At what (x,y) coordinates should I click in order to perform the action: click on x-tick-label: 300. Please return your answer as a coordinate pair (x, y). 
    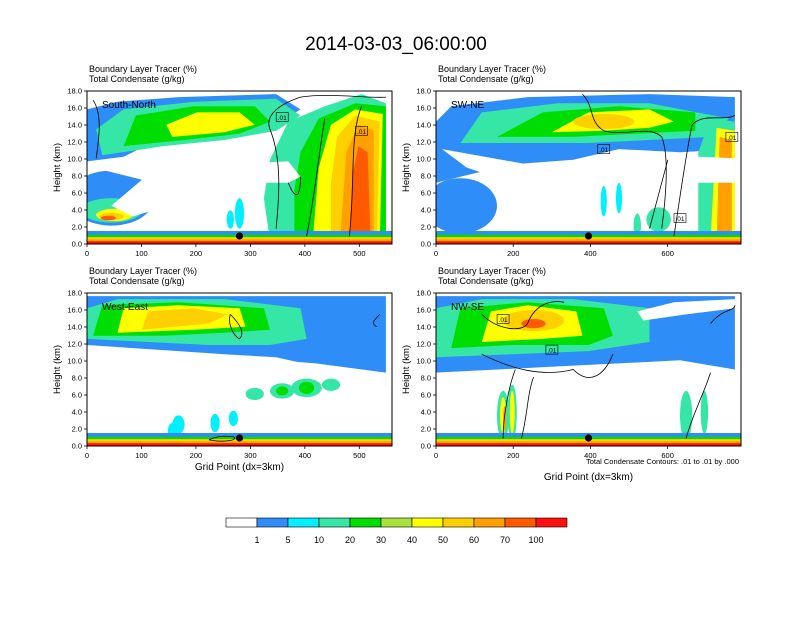
    Looking at the image, I should click on (250, 455).